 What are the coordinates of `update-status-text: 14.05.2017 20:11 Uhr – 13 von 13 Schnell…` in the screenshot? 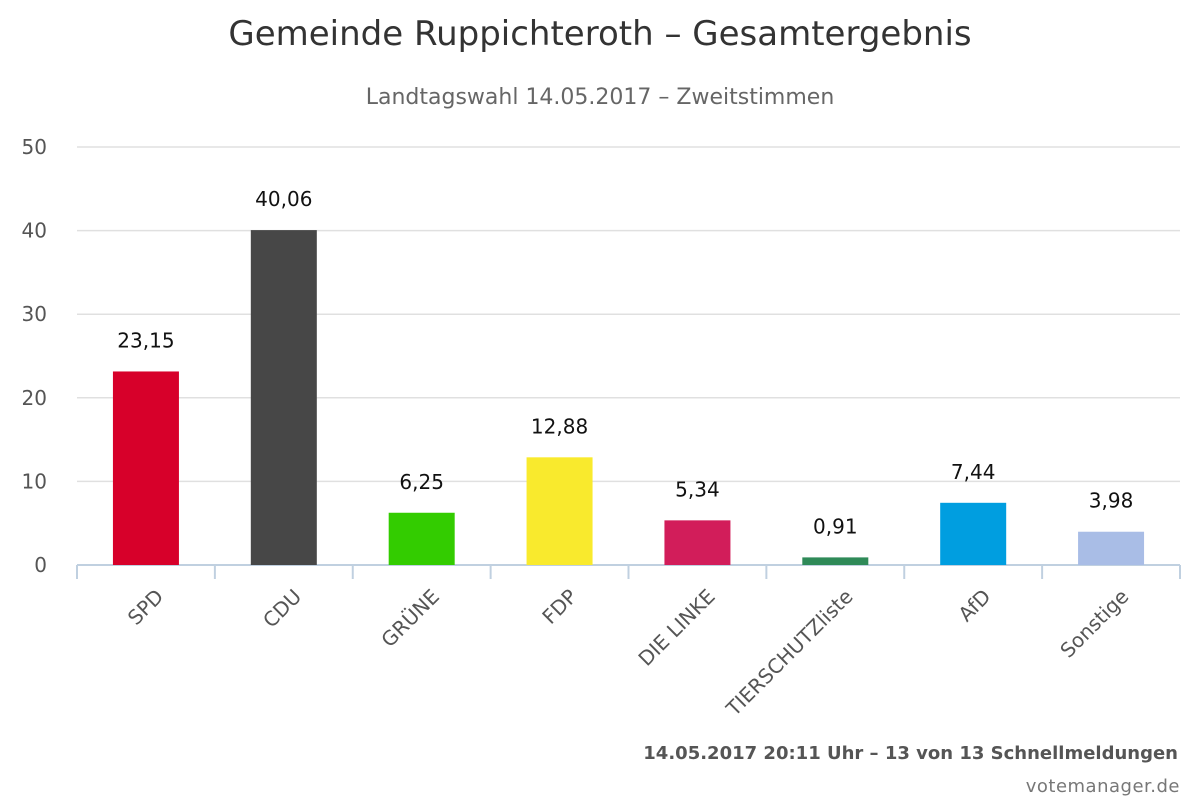 It's located at (910, 753).